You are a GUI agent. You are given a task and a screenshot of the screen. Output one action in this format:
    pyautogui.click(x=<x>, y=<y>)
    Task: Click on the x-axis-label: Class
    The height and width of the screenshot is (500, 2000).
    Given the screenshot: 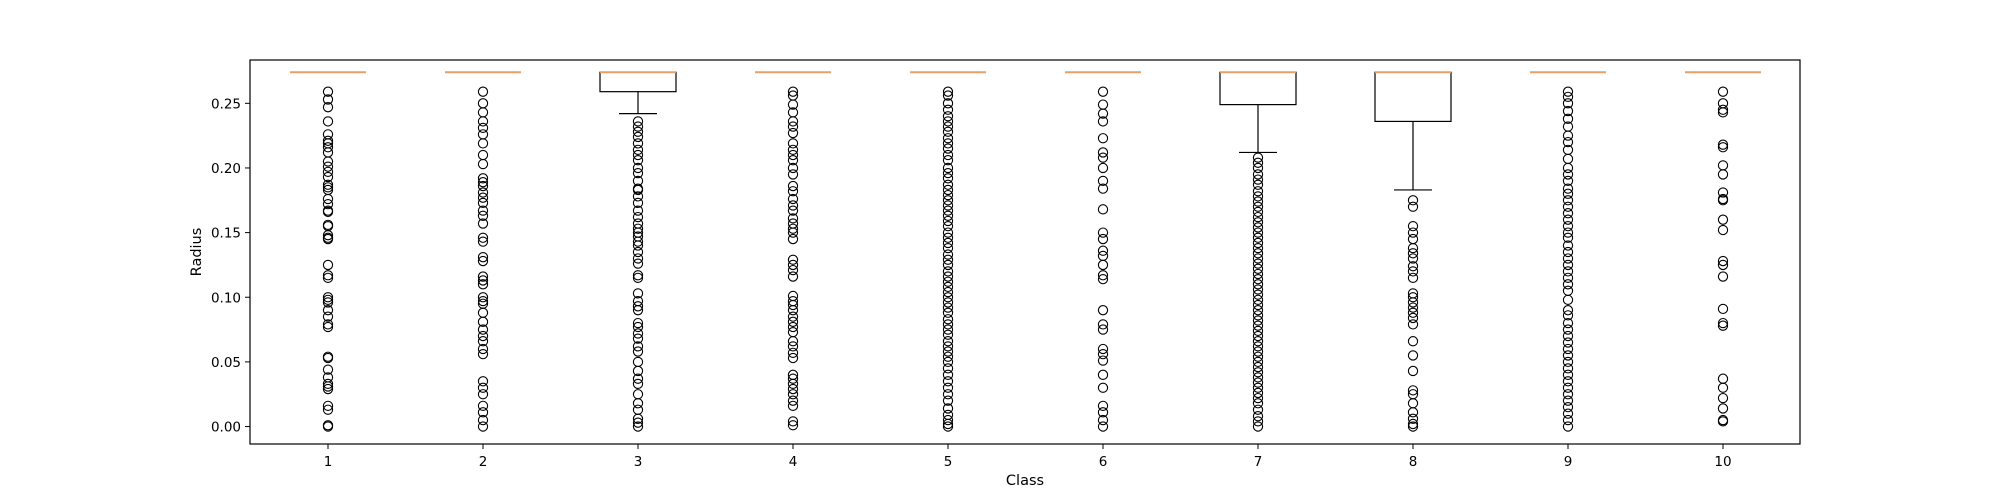 What is the action you would take?
    pyautogui.click(x=1025, y=481)
    